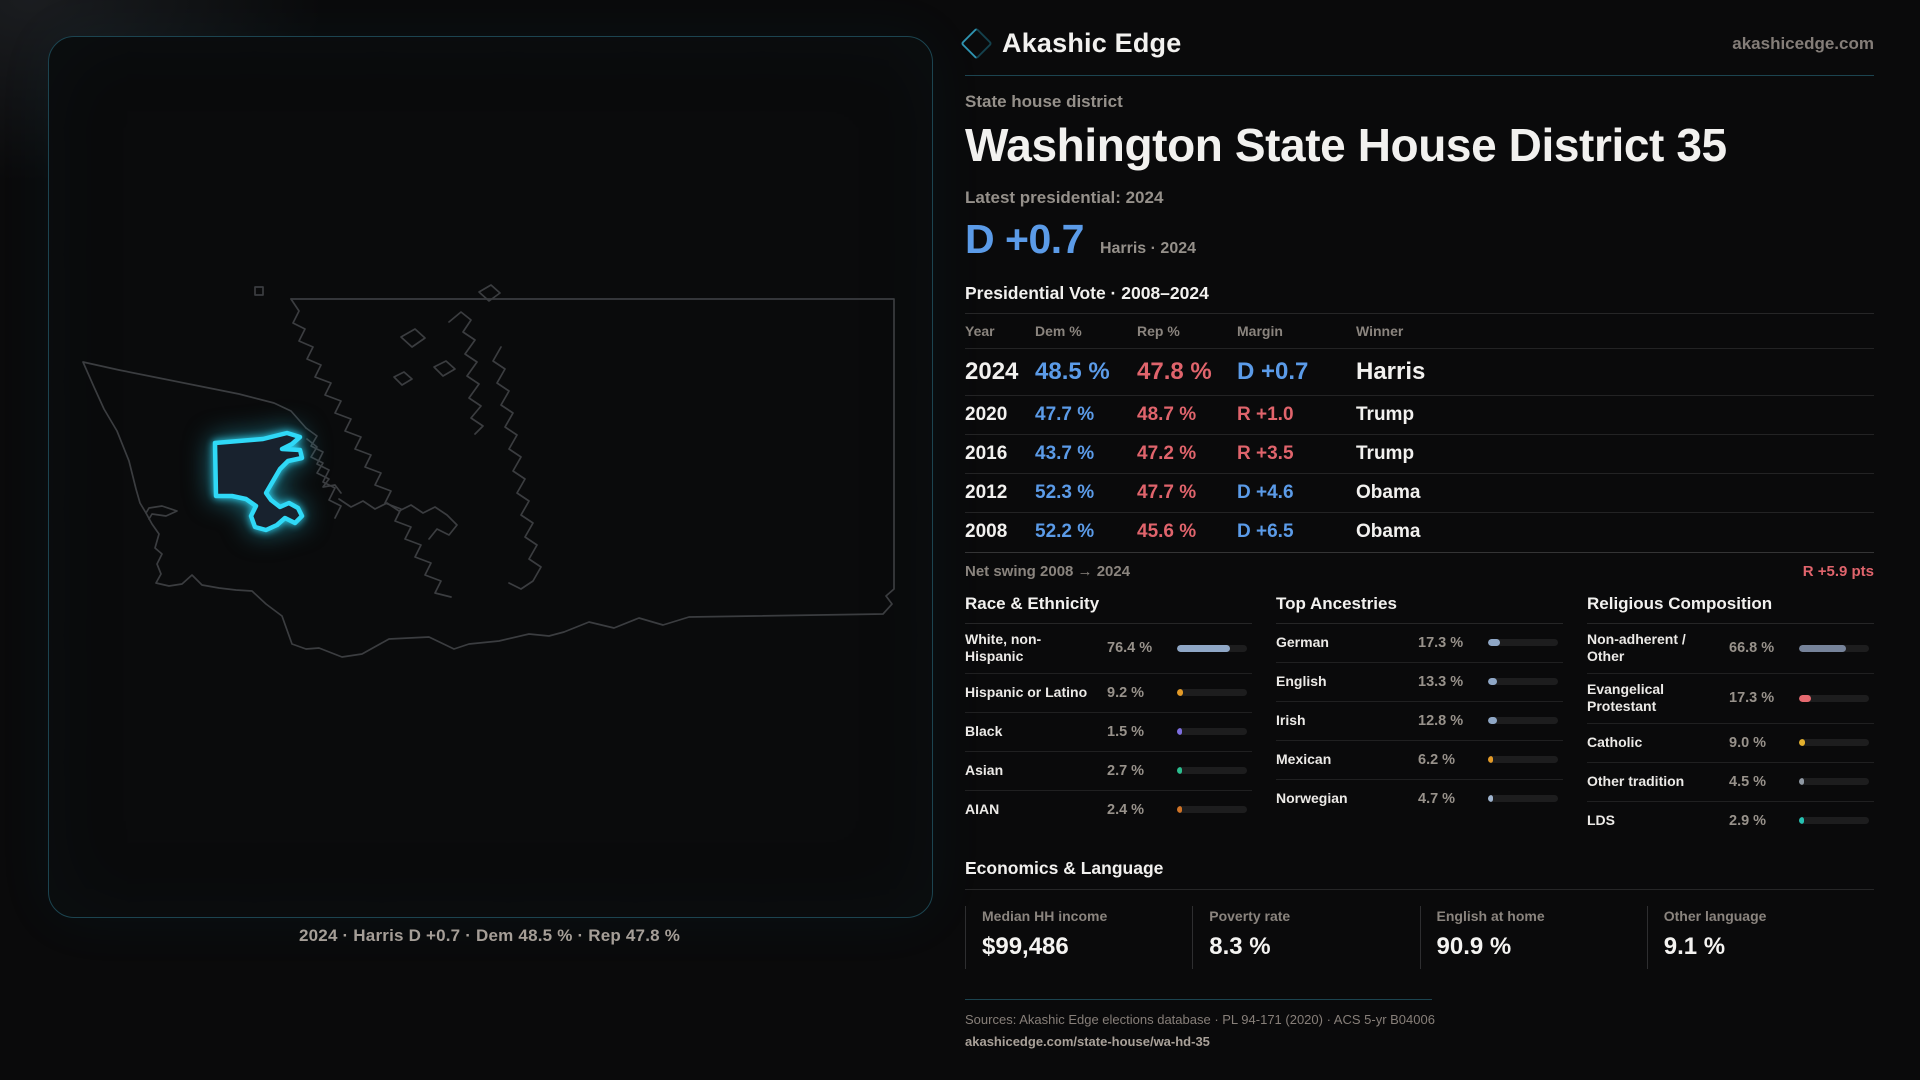 This screenshot has height=1080, width=1920. Describe the element at coordinates (1715, 915) in the screenshot. I see `stat-card-label: Other language` at that location.